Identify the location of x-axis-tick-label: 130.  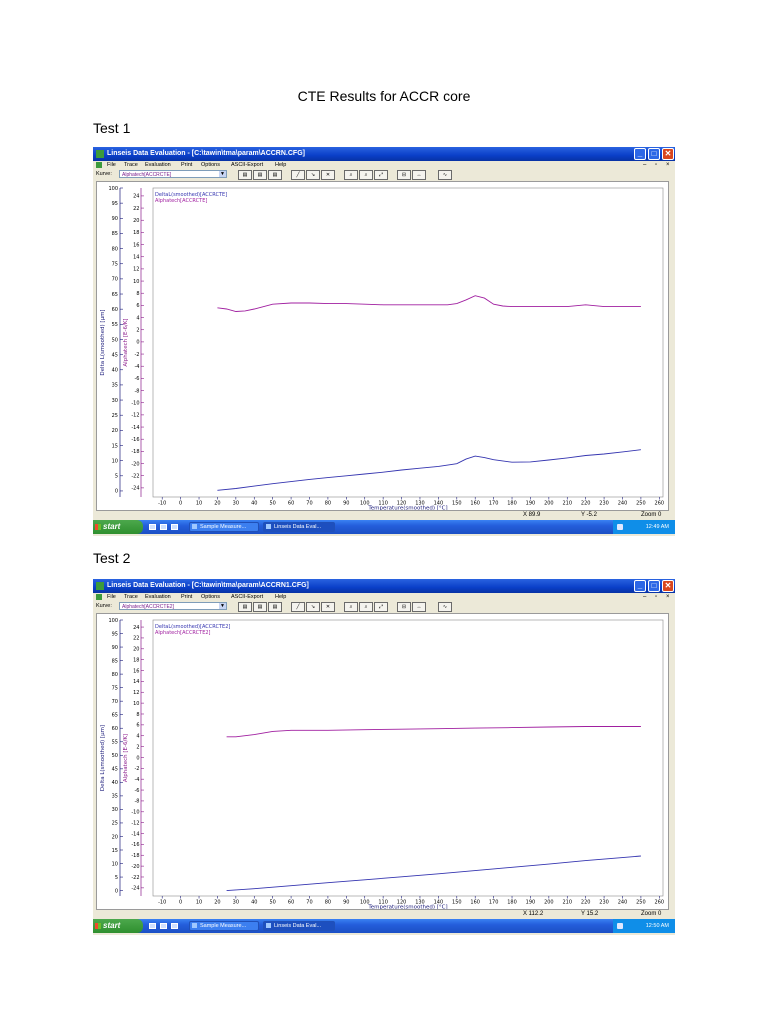
(420, 504).